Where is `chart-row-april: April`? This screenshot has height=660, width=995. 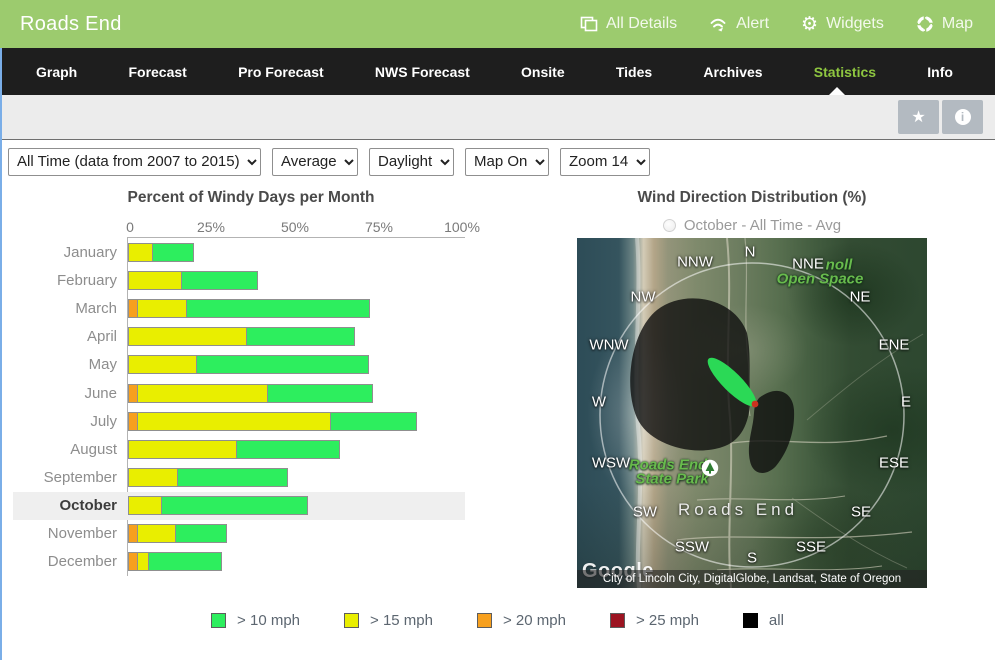
chart-row-april: April is located at coordinates (239, 337).